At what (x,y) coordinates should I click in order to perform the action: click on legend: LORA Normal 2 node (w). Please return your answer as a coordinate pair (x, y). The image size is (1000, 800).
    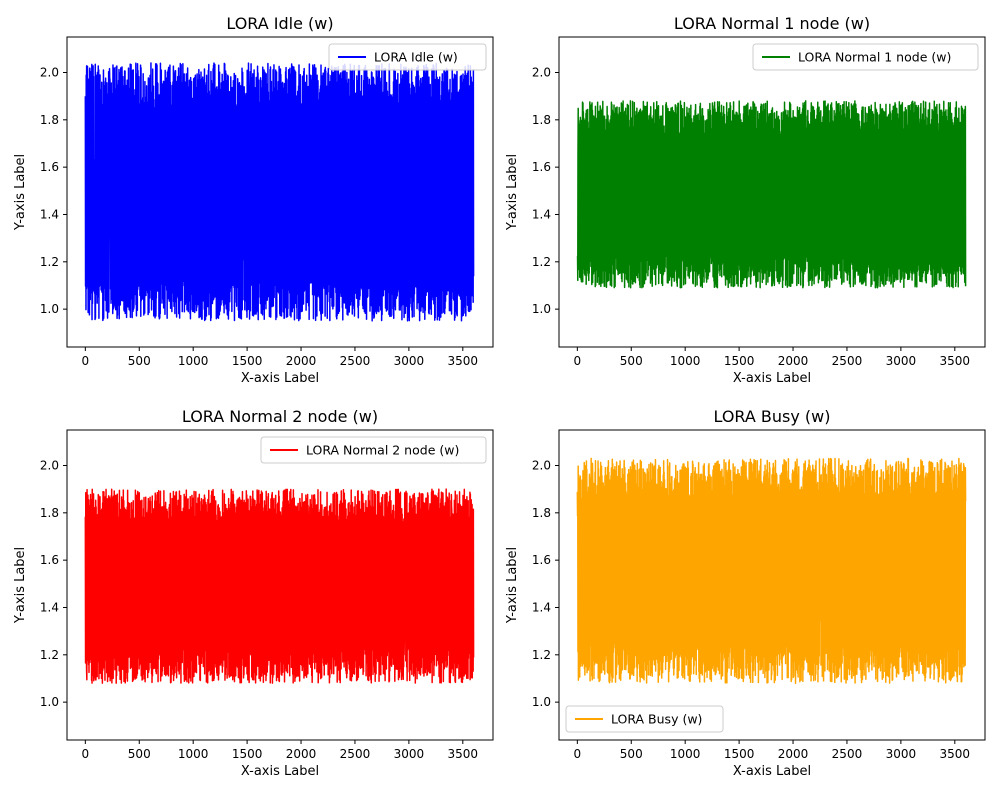
    Looking at the image, I should click on (373, 450).